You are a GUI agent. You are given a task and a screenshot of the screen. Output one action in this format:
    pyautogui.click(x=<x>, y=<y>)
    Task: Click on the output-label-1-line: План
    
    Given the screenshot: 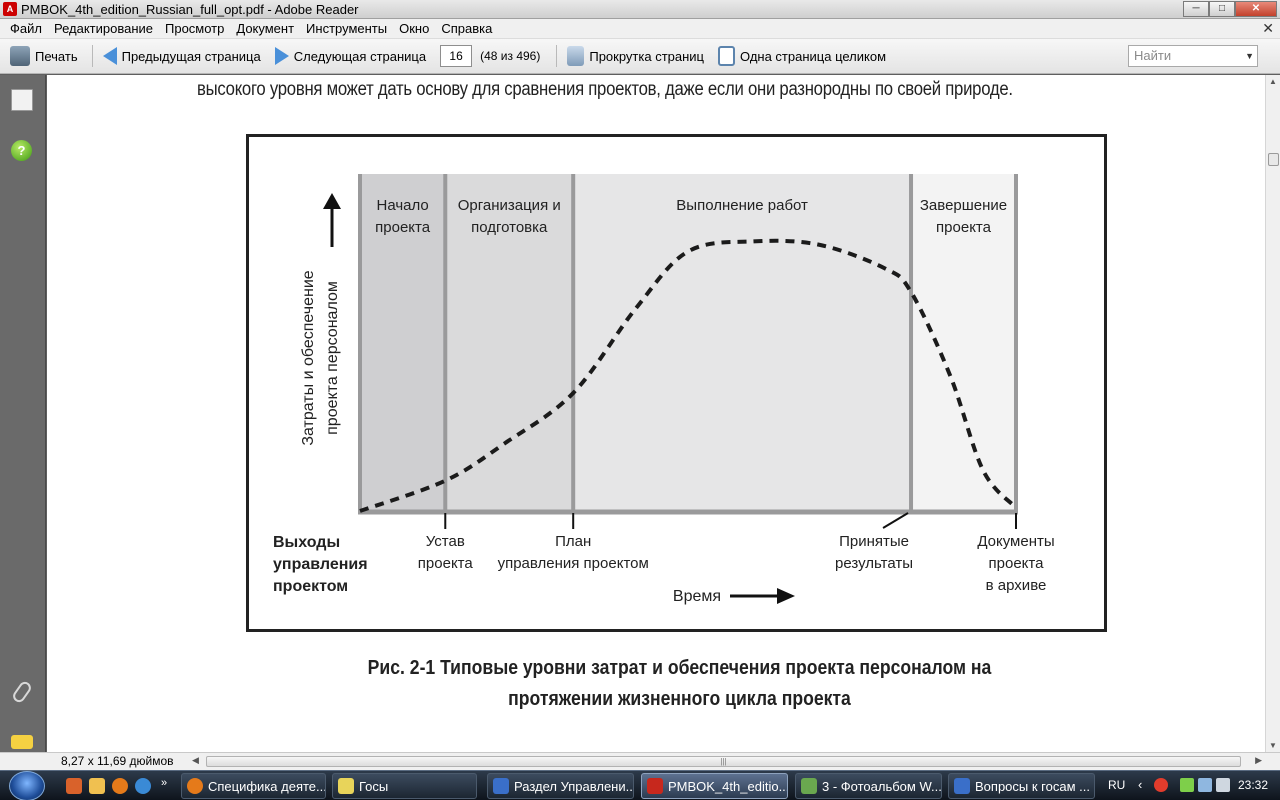 What is the action you would take?
    pyautogui.click(x=573, y=541)
    